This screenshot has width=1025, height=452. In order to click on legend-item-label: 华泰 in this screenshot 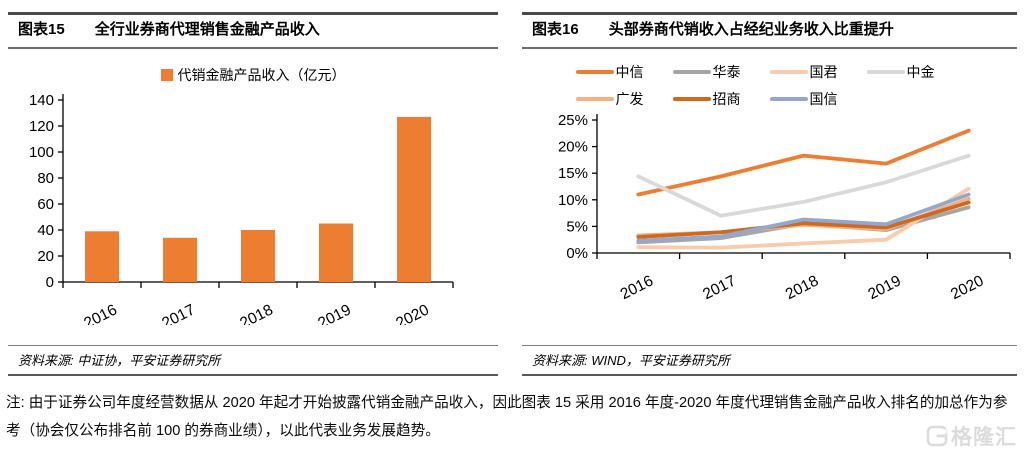, I will do `click(726, 71)`.